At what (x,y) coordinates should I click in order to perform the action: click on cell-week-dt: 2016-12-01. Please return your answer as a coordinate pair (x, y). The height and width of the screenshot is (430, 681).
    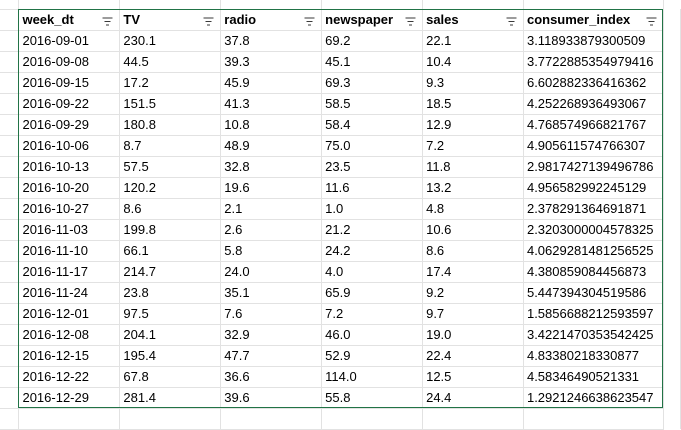
    Looking at the image, I should click on (69, 314).